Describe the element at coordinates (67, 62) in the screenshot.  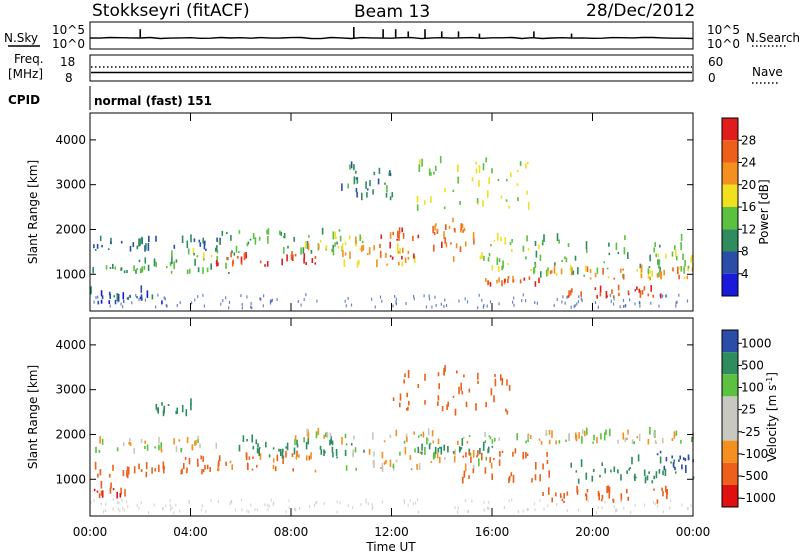
I see `freq-left-tick-top: 18` at that location.